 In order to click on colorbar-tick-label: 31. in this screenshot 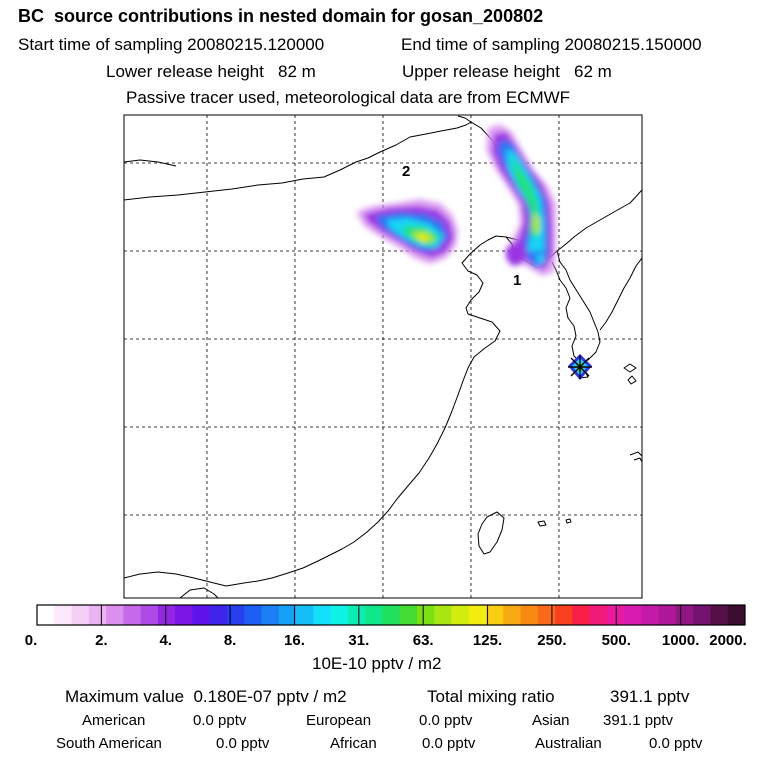, I will do `click(359, 640)`.